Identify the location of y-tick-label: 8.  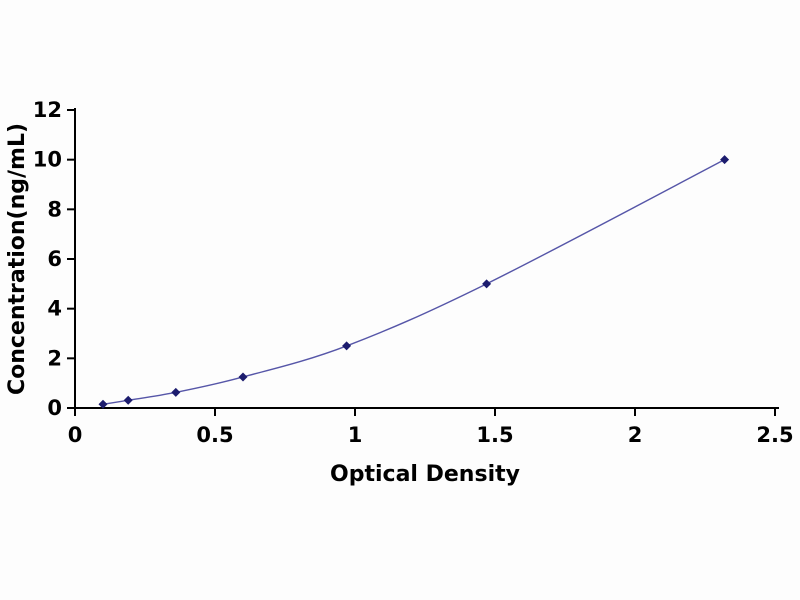
(54, 209).